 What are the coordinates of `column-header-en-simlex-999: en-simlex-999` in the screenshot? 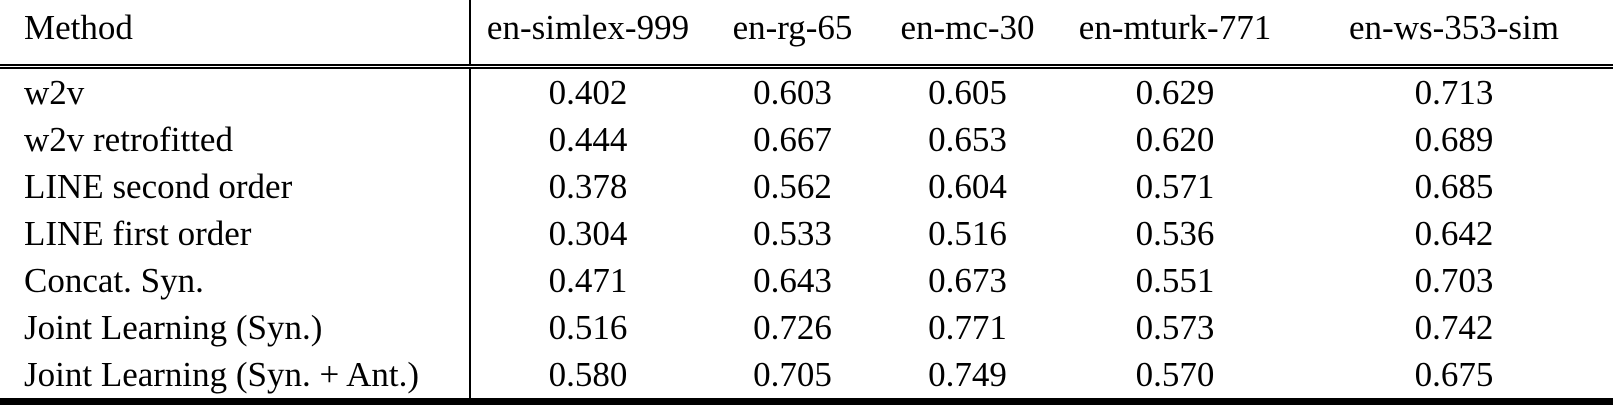 It's located at (587, 34).